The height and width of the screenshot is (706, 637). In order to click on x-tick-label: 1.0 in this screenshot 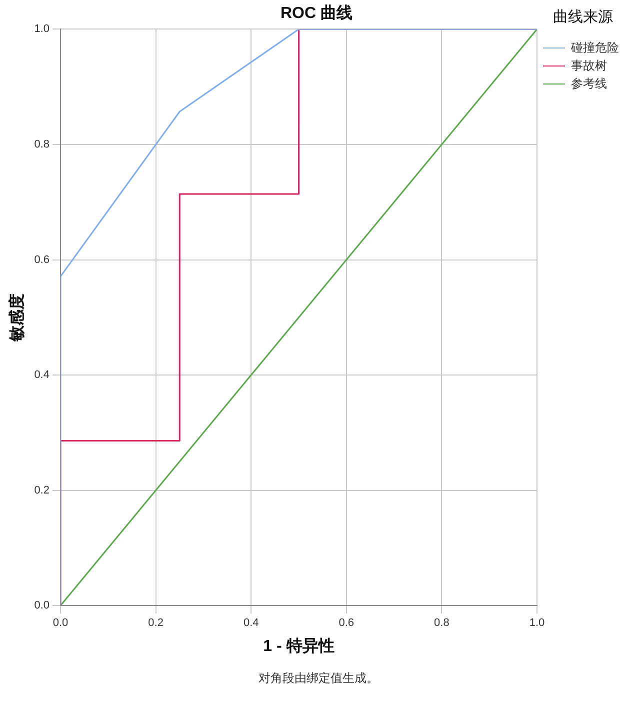, I will do `click(537, 623)`.